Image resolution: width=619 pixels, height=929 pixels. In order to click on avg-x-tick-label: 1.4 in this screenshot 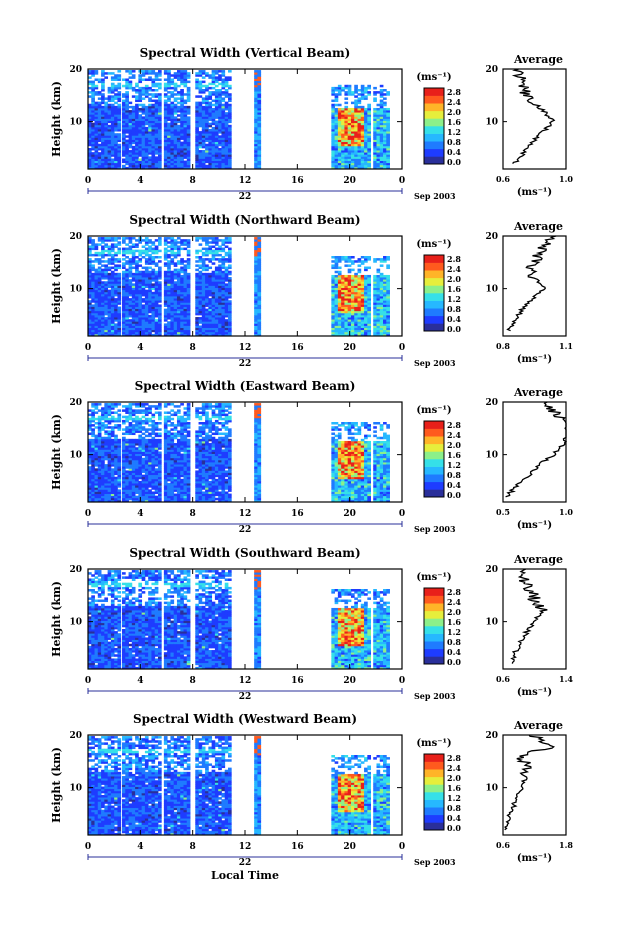, I will do `click(566, 679)`.